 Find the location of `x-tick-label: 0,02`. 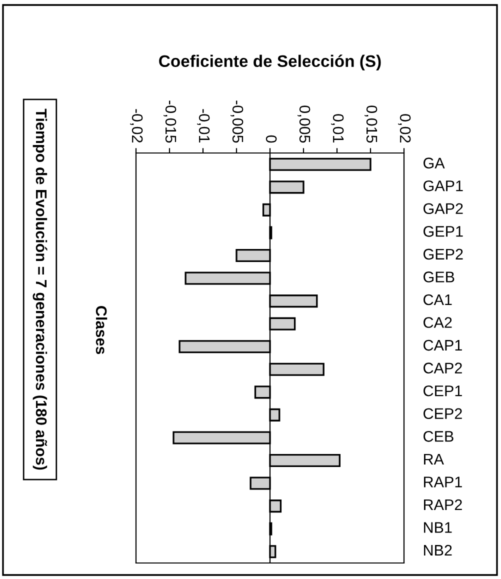

x-tick-label: 0,02 is located at coordinates (404, 128).